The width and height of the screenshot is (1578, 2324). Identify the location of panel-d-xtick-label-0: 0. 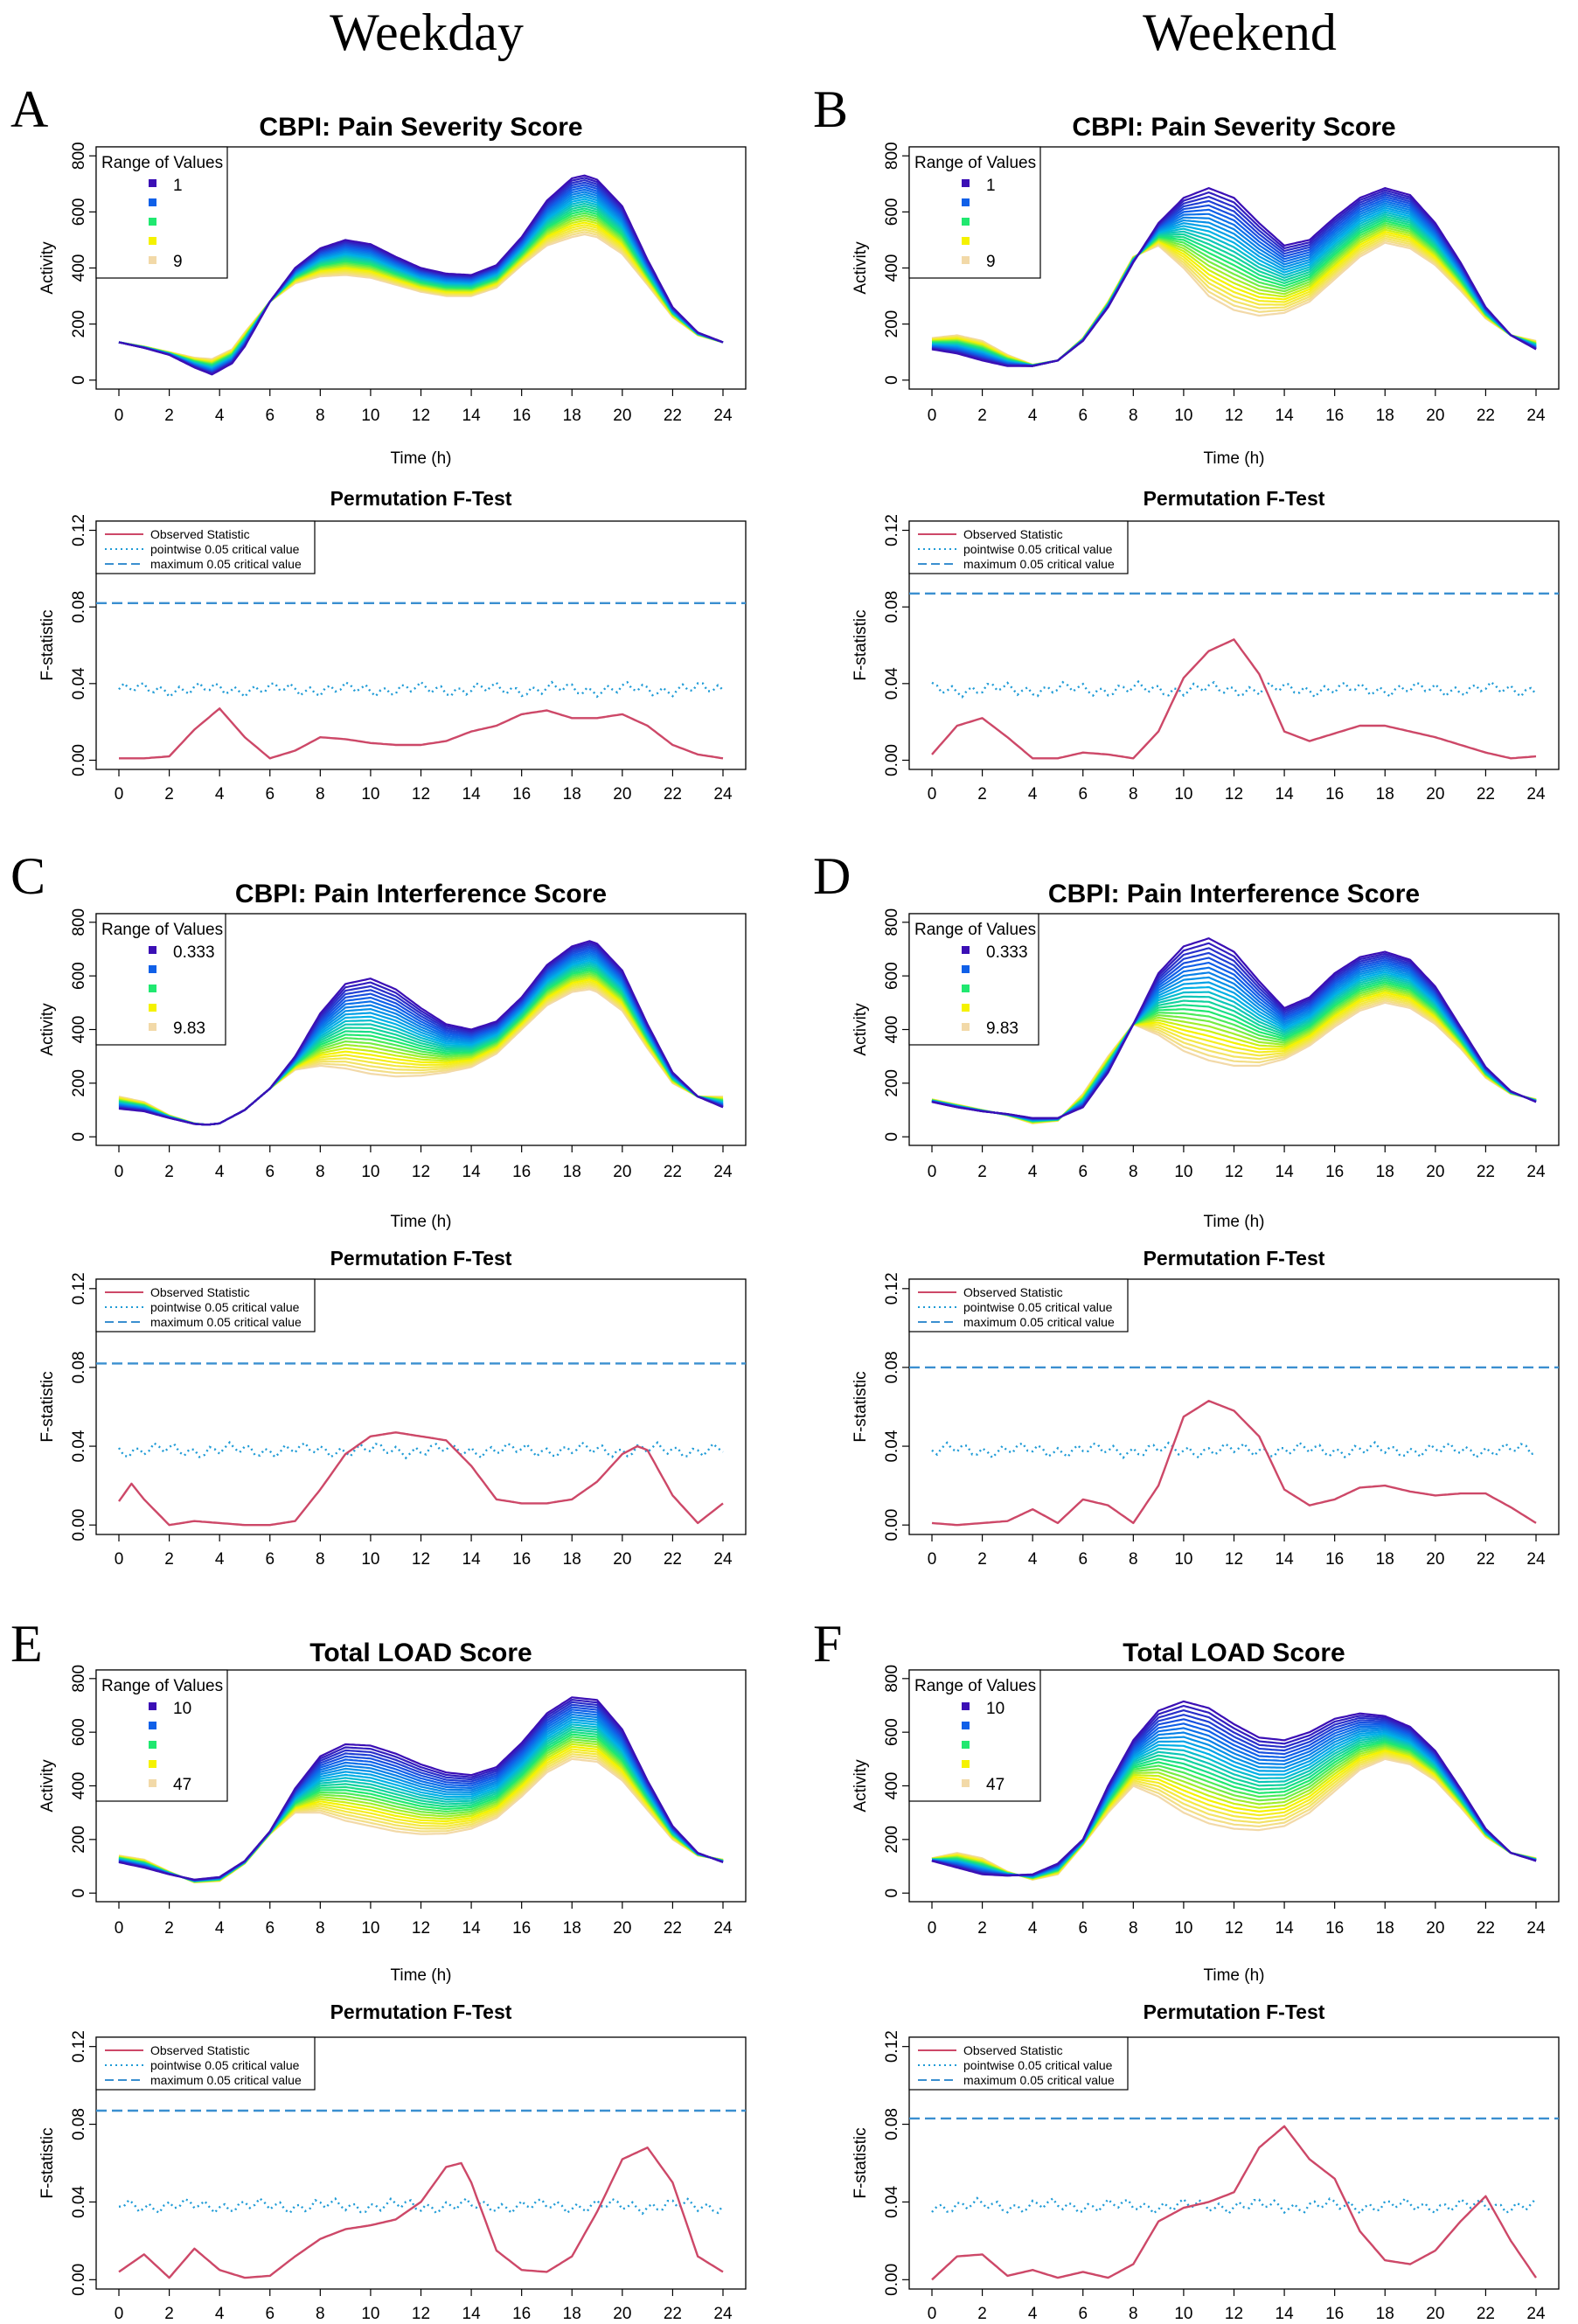
(933, 1172).